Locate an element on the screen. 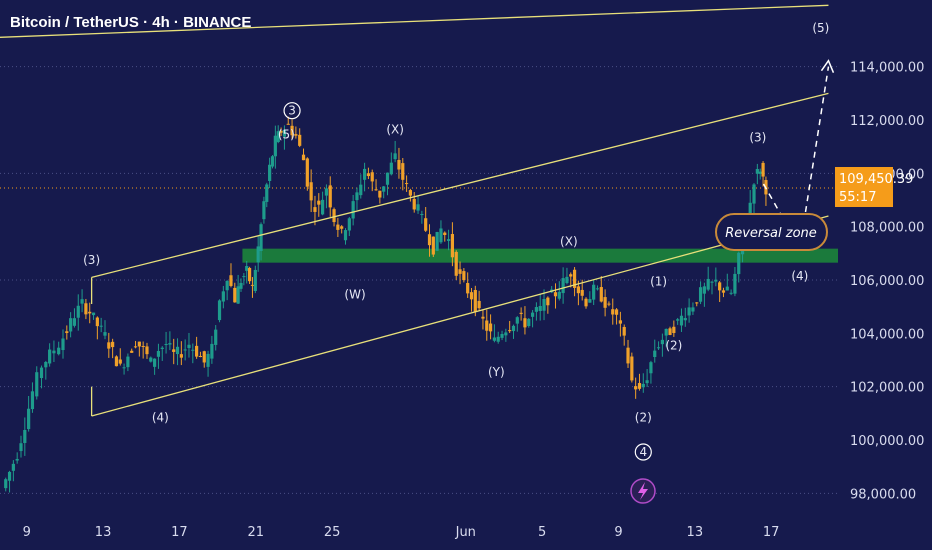  time-axis: 9 13 17 21 25 Jun 5 9 13 17 is located at coordinates (401, 532).